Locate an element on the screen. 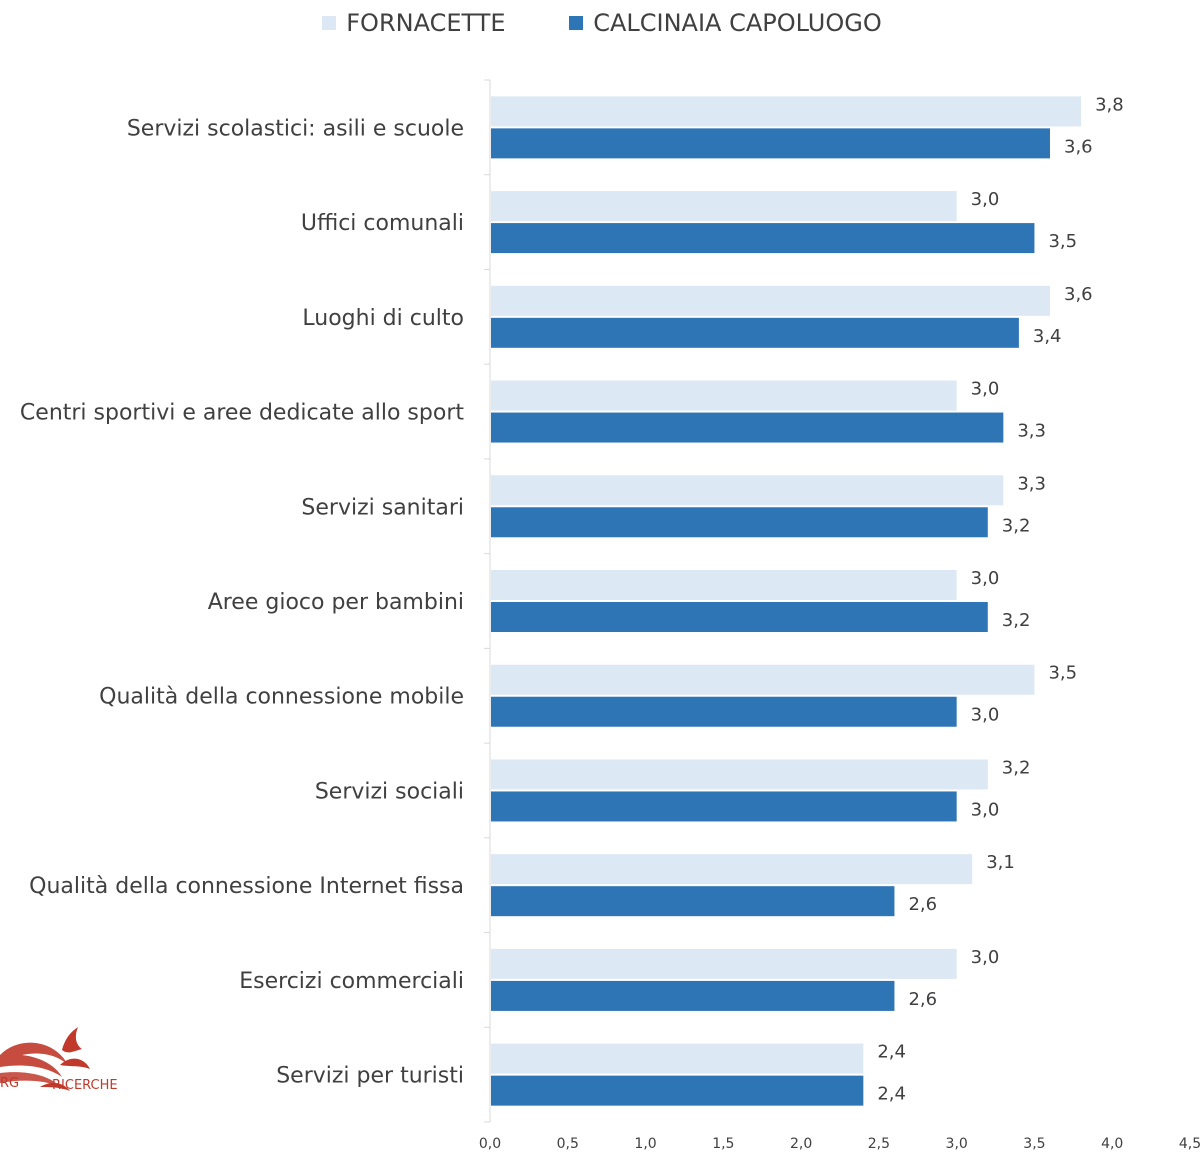 The image size is (1204, 1152). category-label: Servizi per turisti is located at coordinates (370, 1076).